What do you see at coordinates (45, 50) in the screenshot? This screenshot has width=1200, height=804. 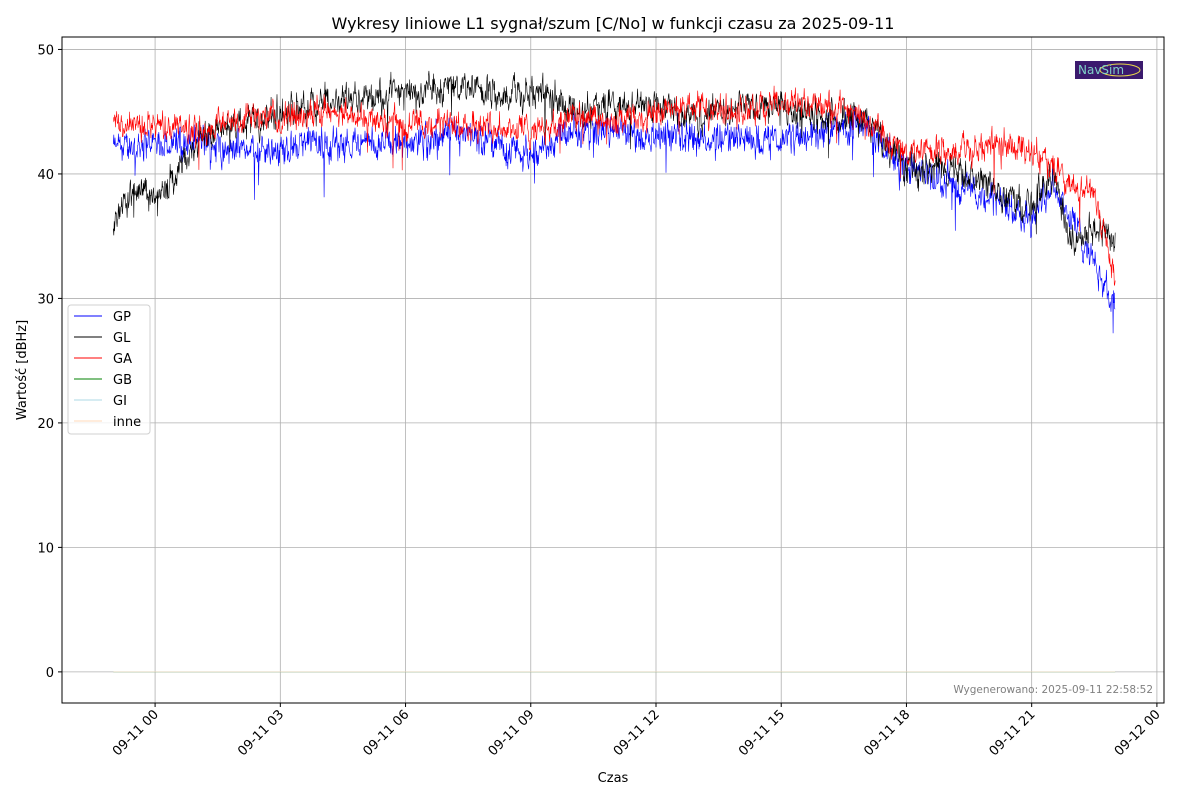 I see `y-tick-label: 50` at bounding box center [45, 50].